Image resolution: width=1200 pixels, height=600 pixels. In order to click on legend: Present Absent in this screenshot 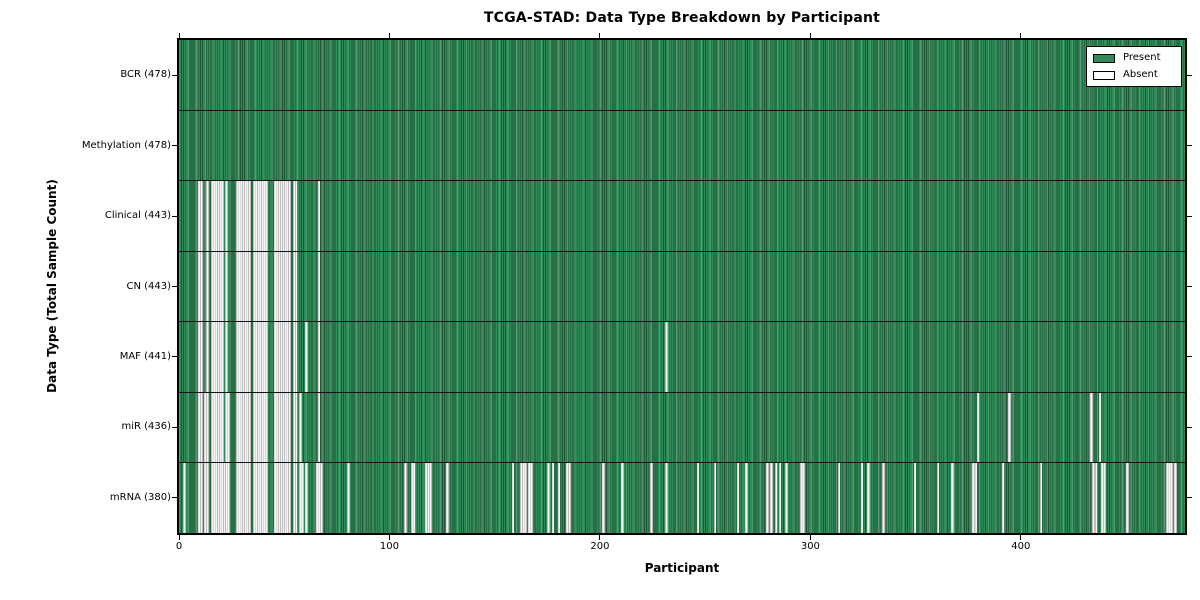, I will do `click(1134, 66)`.